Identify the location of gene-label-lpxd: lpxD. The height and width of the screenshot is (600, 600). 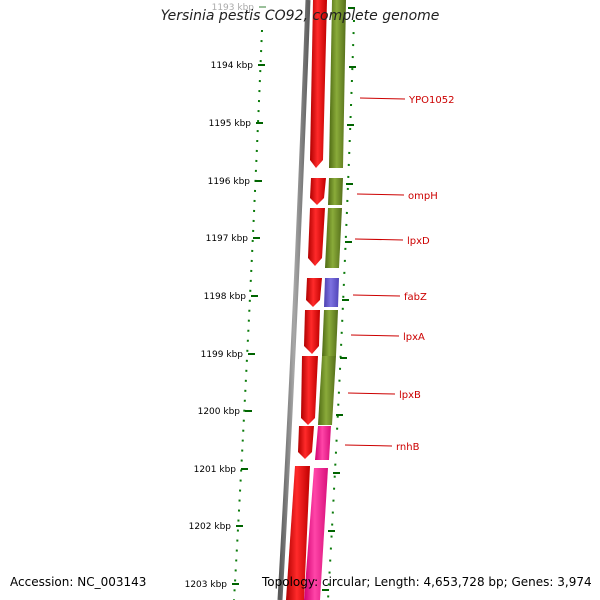
(418, 241).